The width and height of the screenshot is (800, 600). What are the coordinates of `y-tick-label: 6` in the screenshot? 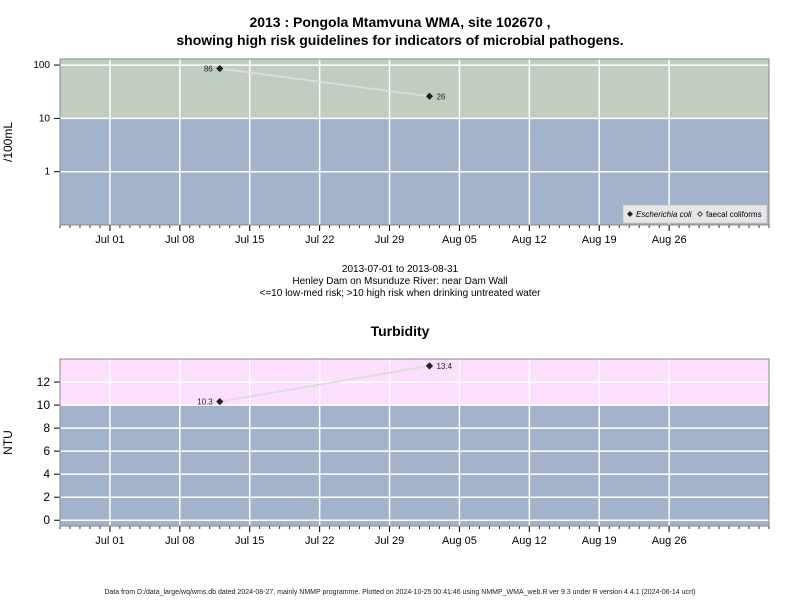 It's located at (46, 451).